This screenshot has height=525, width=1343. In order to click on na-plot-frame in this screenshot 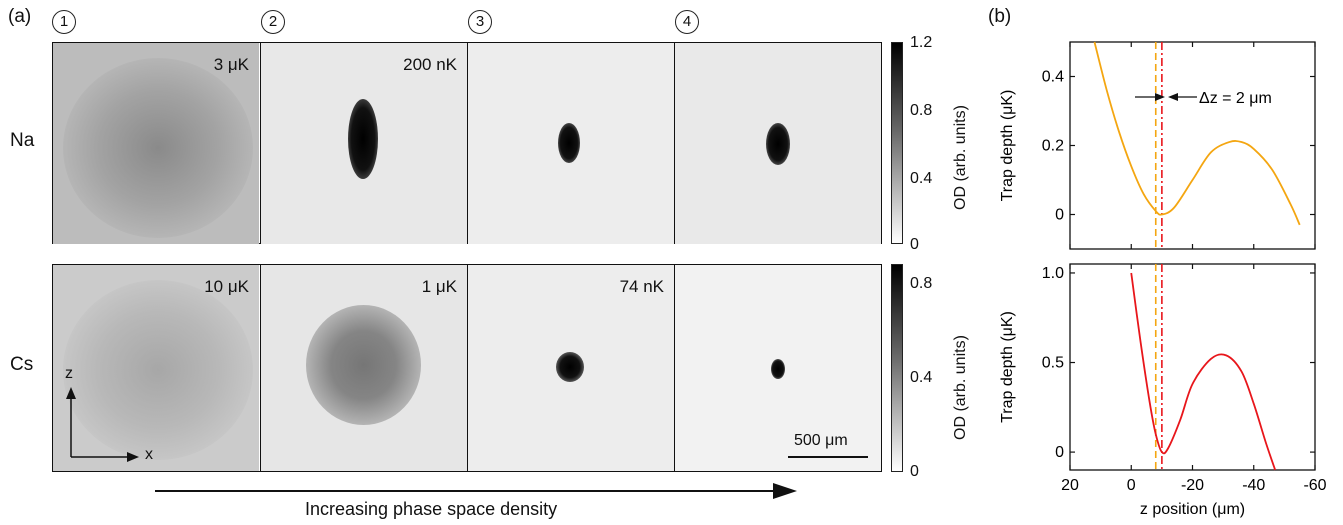, I will do `click(1192, 145)`.